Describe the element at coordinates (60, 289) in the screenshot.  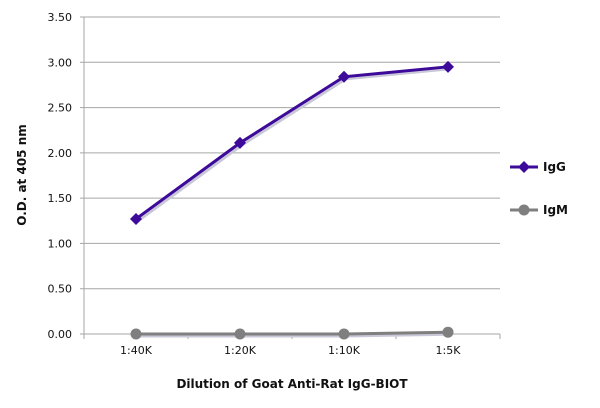
I see `y-tick-label: 0.50` at that location.